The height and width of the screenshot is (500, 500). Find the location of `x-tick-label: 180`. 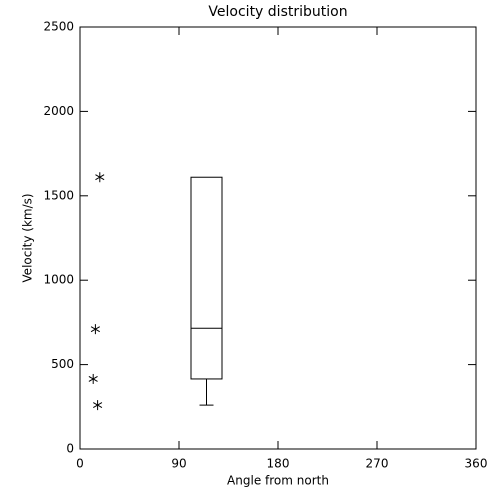

x-tick-label: 180 is located at coordinates (278, 464).